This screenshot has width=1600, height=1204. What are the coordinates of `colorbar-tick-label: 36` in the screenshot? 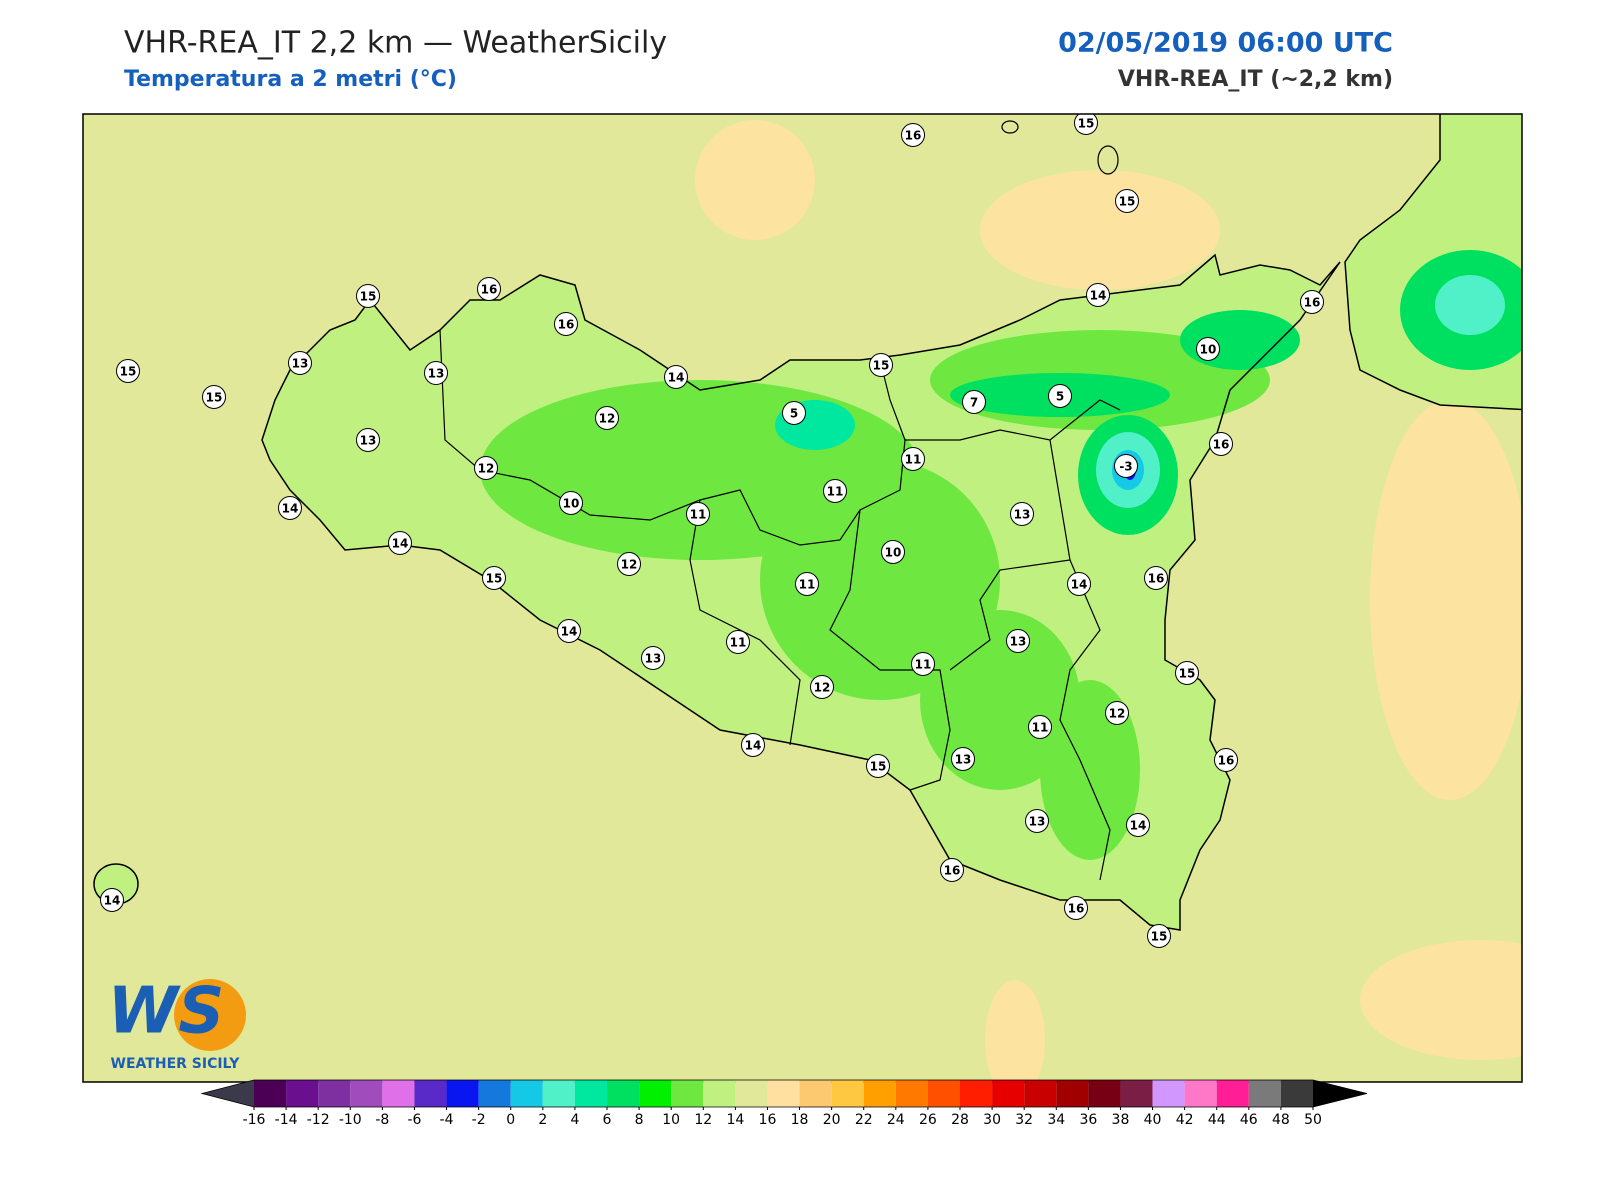 It's located at (1088, 1120).